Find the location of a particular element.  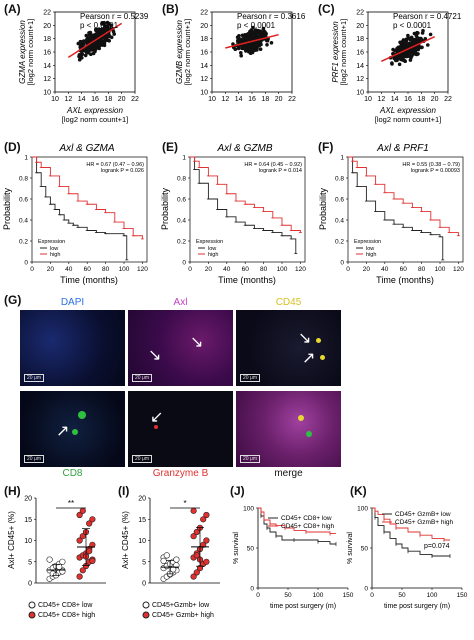

y-tick-label: 16 is located at coordinates (204, 53).